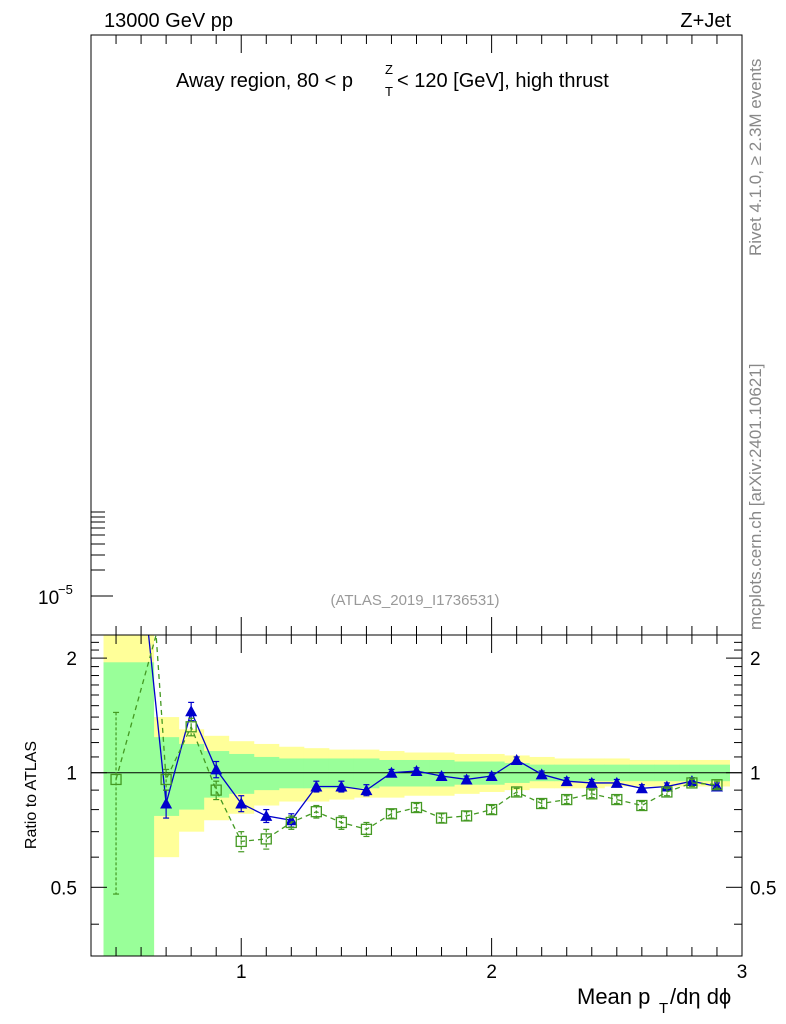 The width and height of the screenshot is (786, 1024). I want to click on header-right-label: Z+Jet, so click(705, 21).